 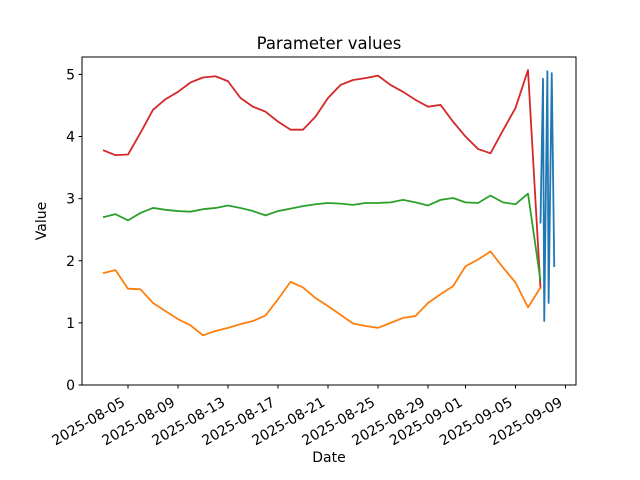 I want to click on series-orange-line, so click(x=322, y=293).